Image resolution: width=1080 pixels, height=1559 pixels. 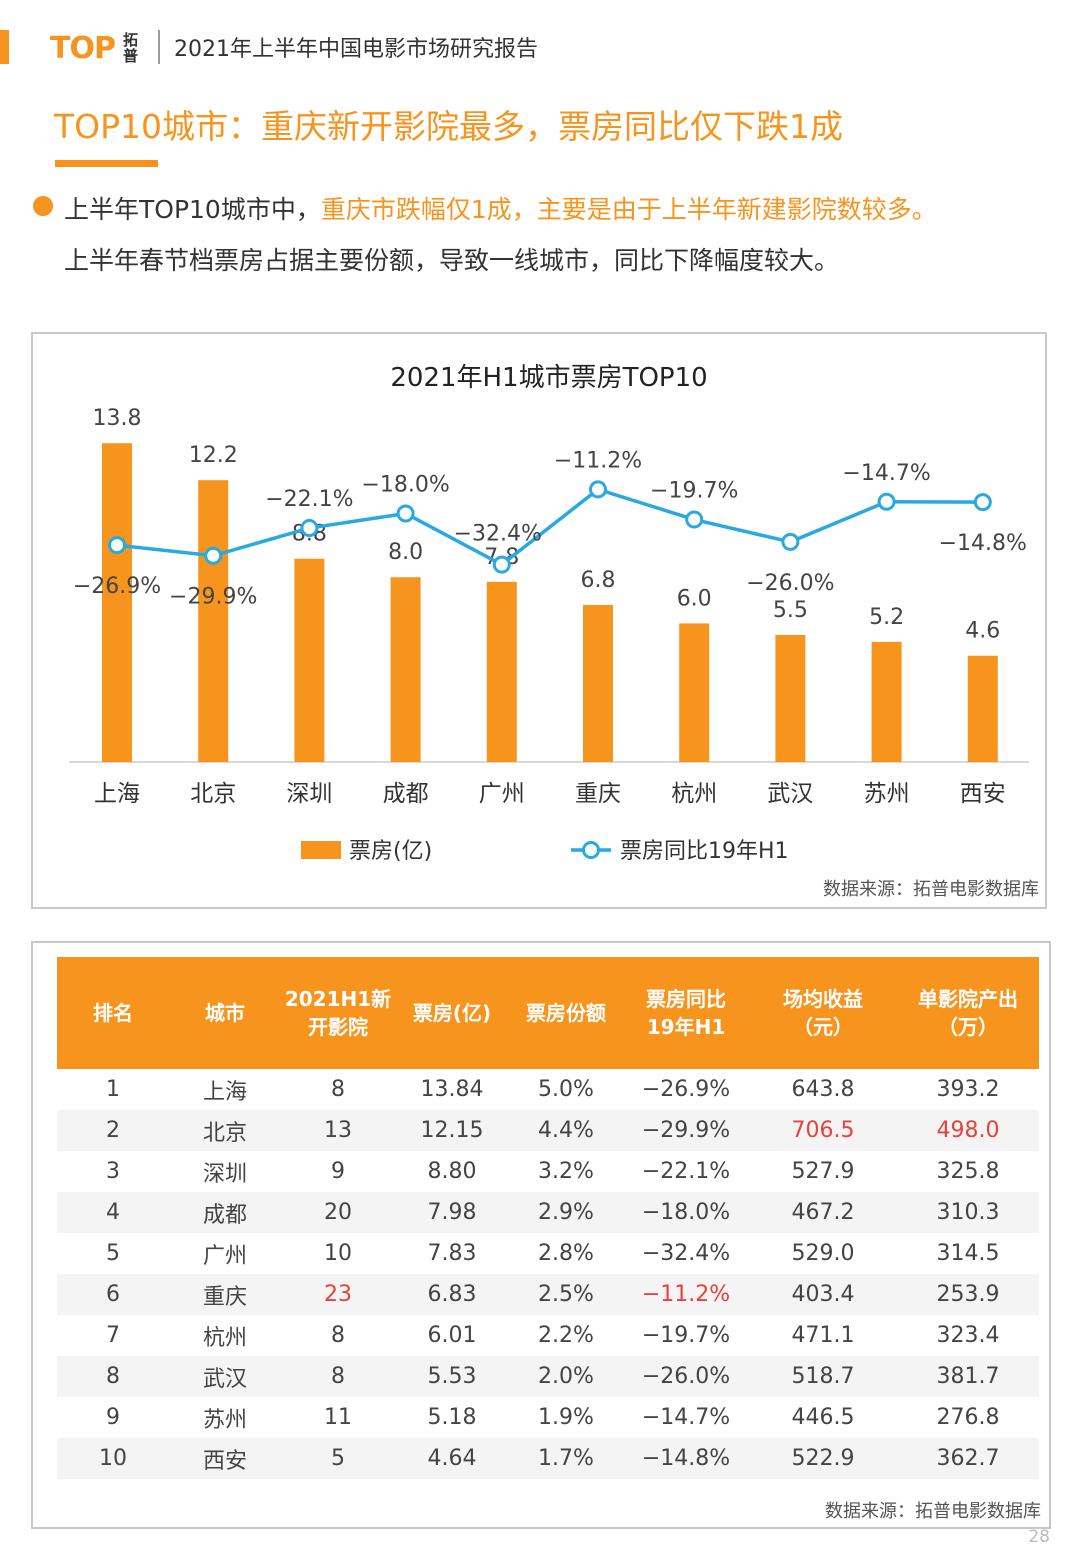 I want to click on table-cell: 393.2, so click(x=968, y=1089).